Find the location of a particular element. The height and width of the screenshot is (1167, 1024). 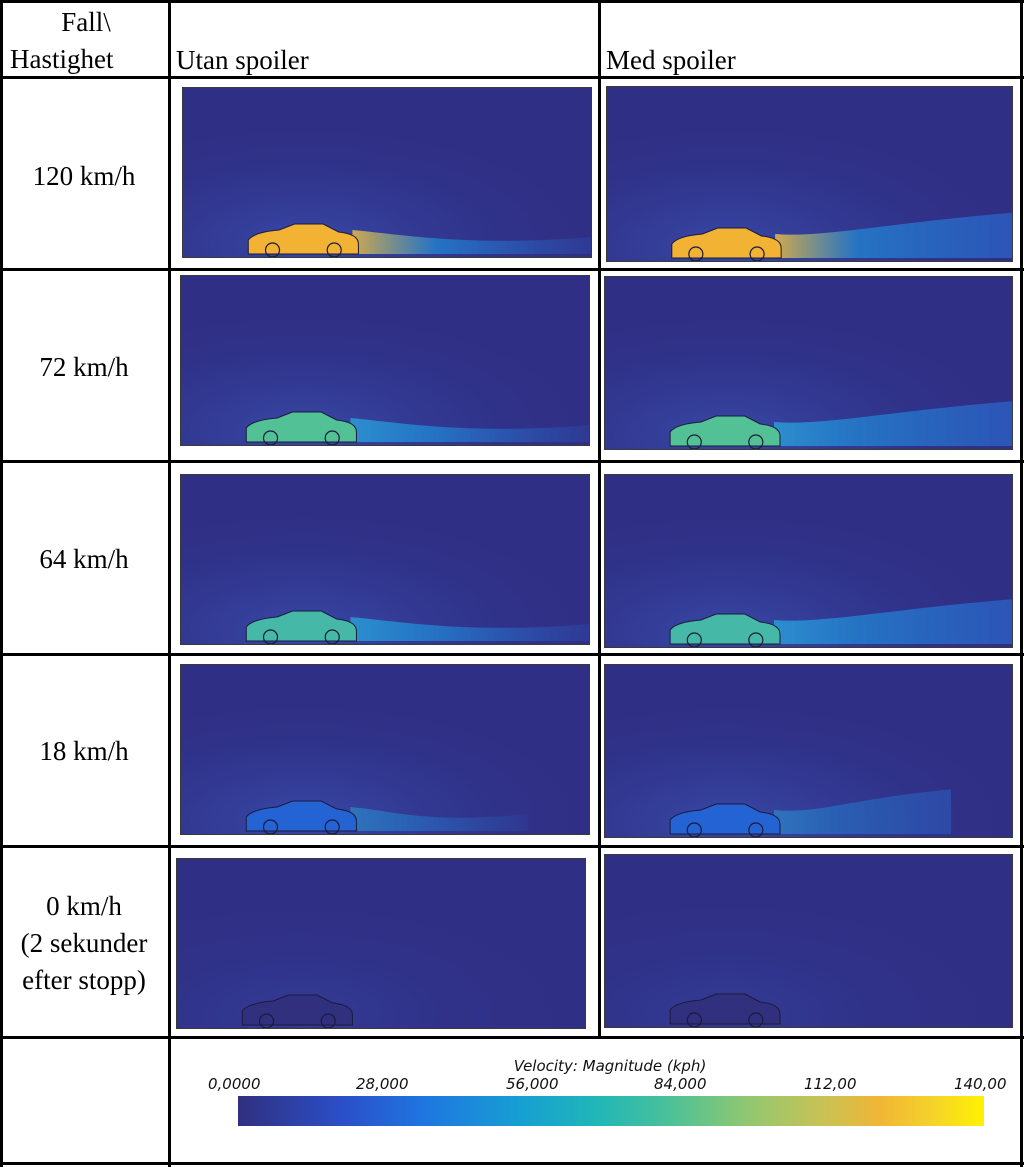

header-fall: Fall\ Hastighet is located at coordinates (86, 41).